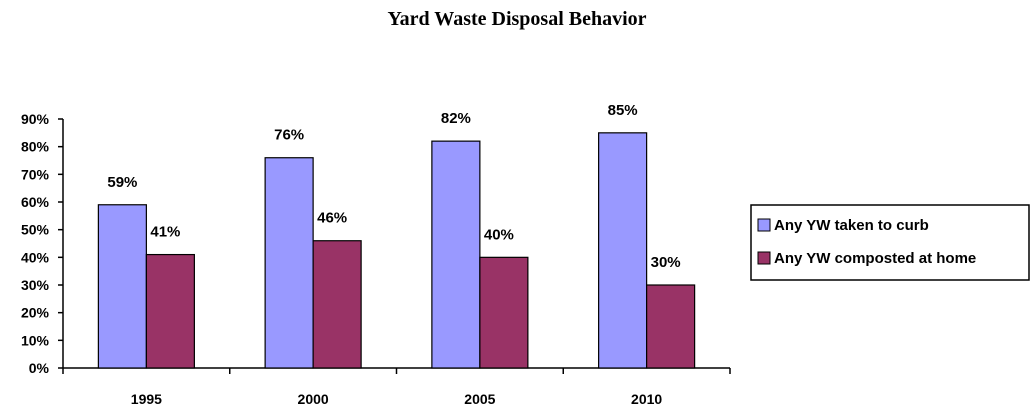  What do you see at coordinates (146, 399) in the screenshot?
I see `x-tick-label: 1995` at bounding box center [146, 399].